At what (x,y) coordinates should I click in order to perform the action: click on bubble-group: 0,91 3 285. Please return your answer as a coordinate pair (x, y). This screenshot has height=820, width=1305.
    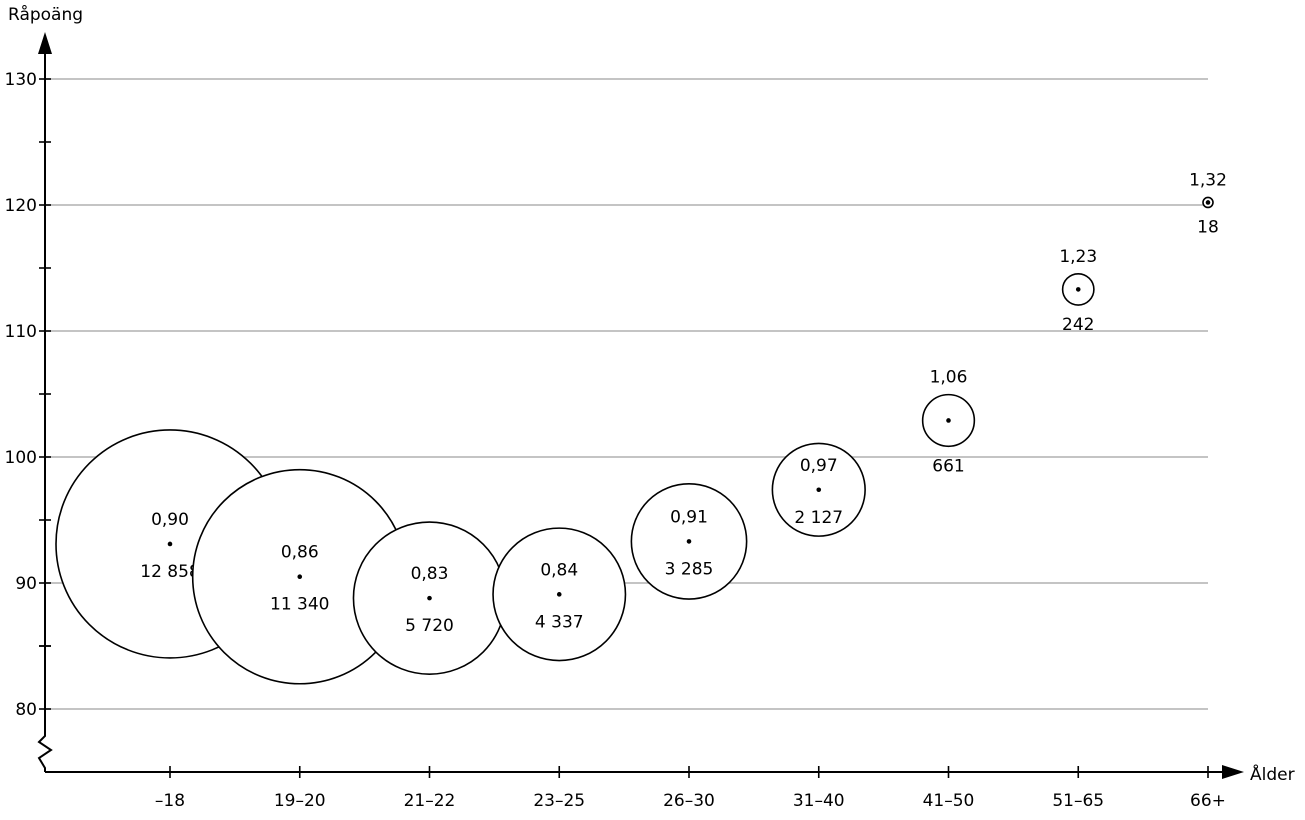
    Looking at the image, I should click on (689, 541).